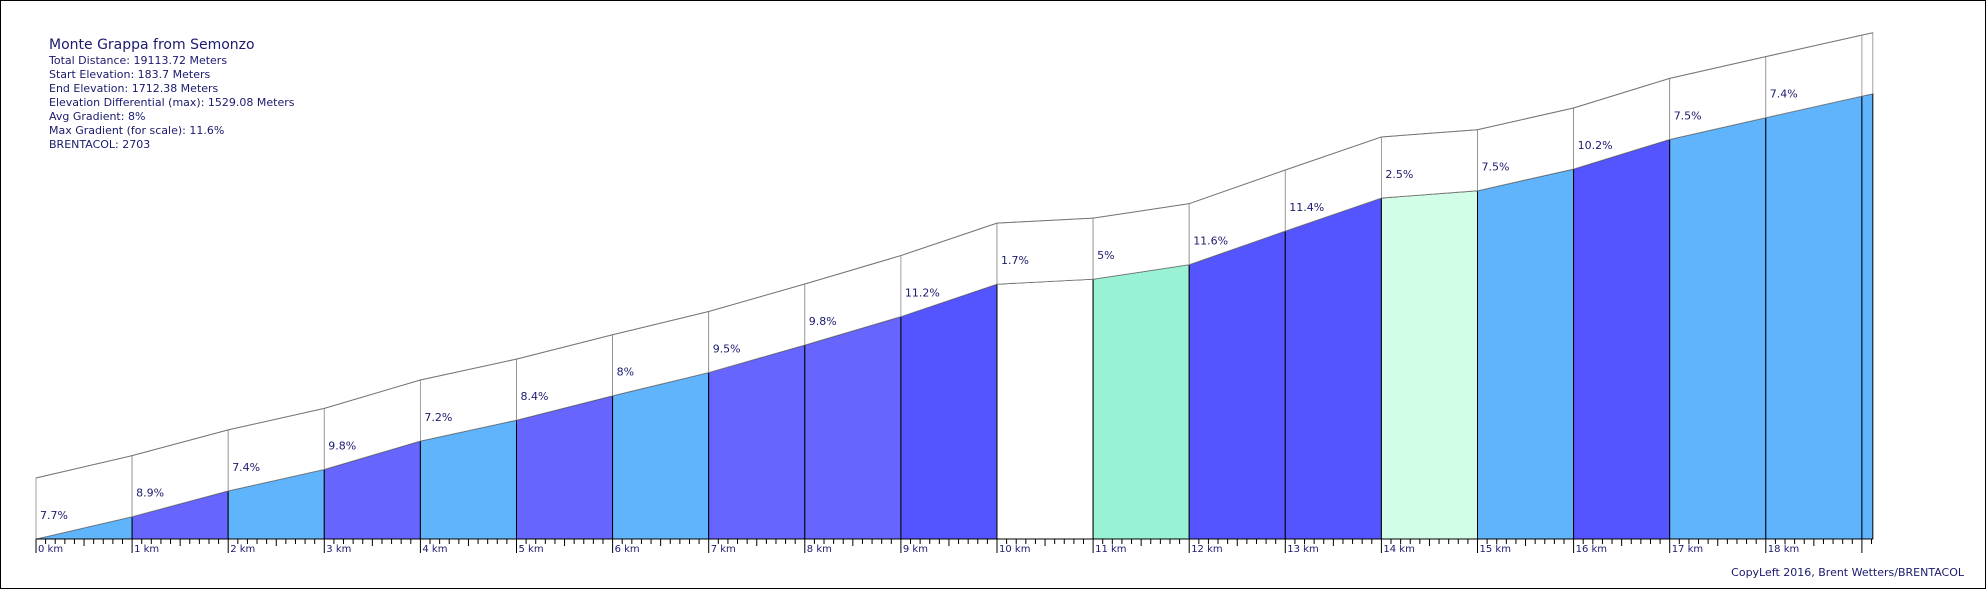 The height and width of the screenshot is (589, 1986). What do you see at coordinates (625, 372) in the screenshot?
I see `gradient-label-6: 8%` at bounding box center [625, 372].